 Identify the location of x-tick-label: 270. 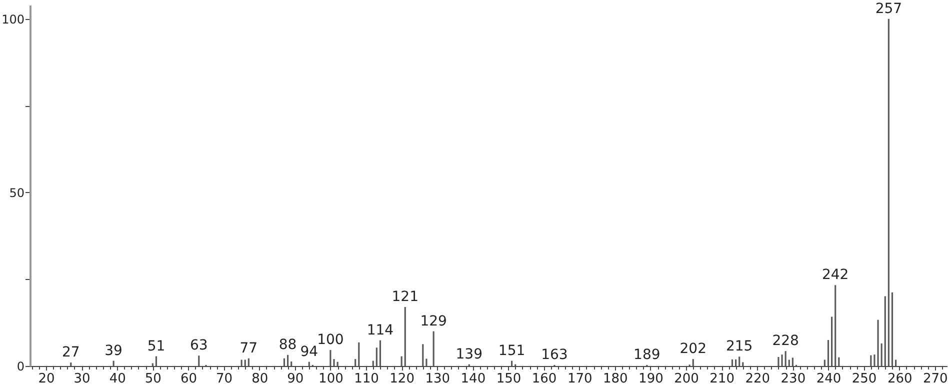
(935, 379).